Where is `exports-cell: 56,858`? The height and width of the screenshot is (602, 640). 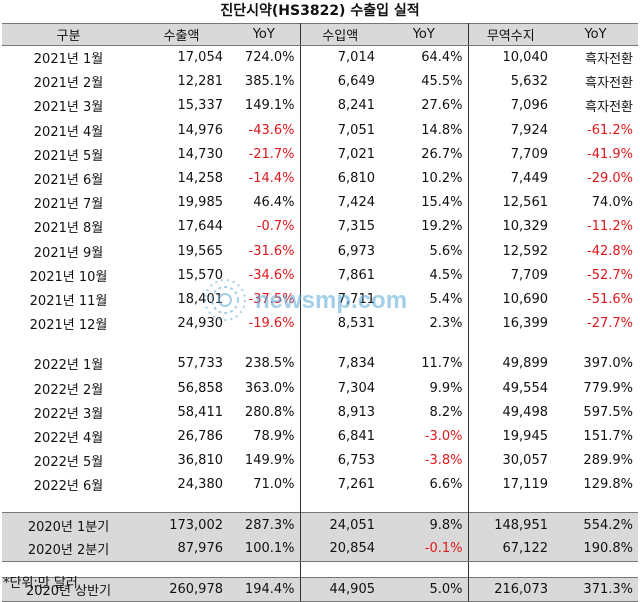 exports-cell: 56,858 is located at coordinates (200, 388).